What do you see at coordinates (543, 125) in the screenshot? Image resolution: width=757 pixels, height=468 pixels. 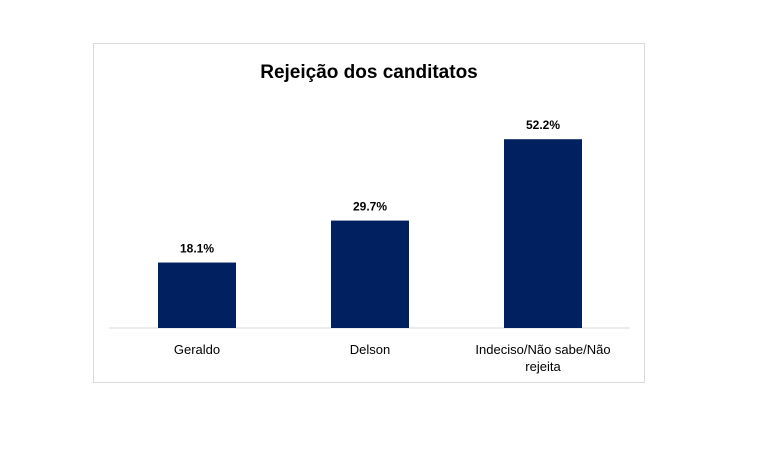 I see `bar-value-label: 52.2%` at bounding box center [543, 125].